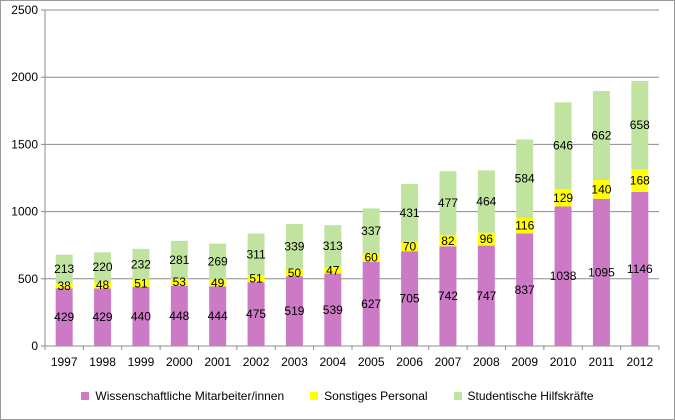 This screenshot has height=420, width=675. Describe the element at coordinates (448, 362) in the screenshot. I see `x-tick-label: 2007` at that location.